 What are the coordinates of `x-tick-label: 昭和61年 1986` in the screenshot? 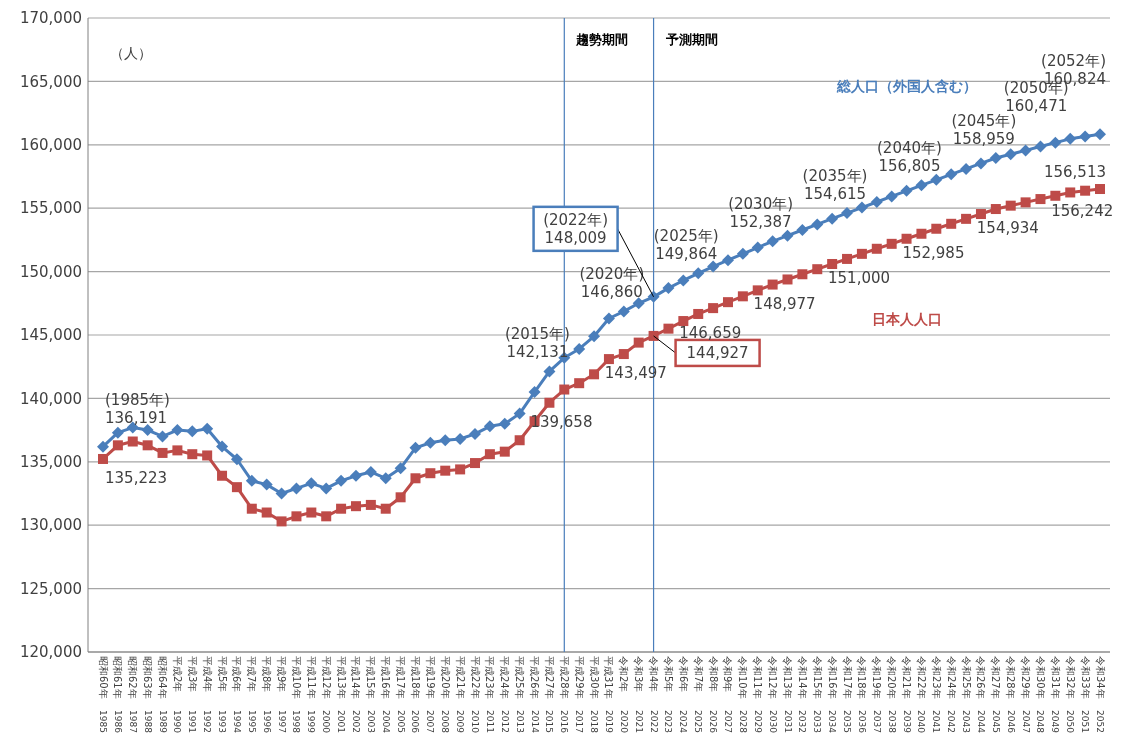 It's located at (118, 695).